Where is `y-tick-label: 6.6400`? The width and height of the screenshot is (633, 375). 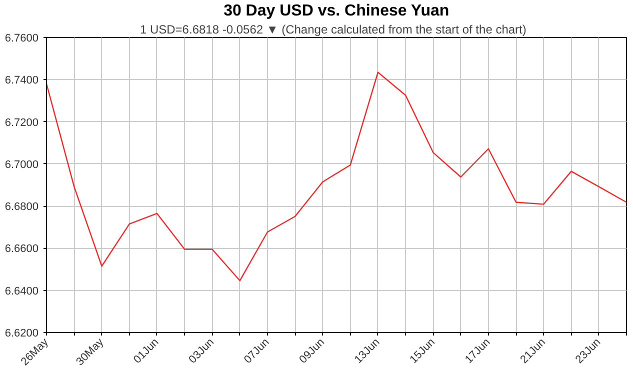 y-tick-label: 6.6400 is located at coordinates (21, 291).